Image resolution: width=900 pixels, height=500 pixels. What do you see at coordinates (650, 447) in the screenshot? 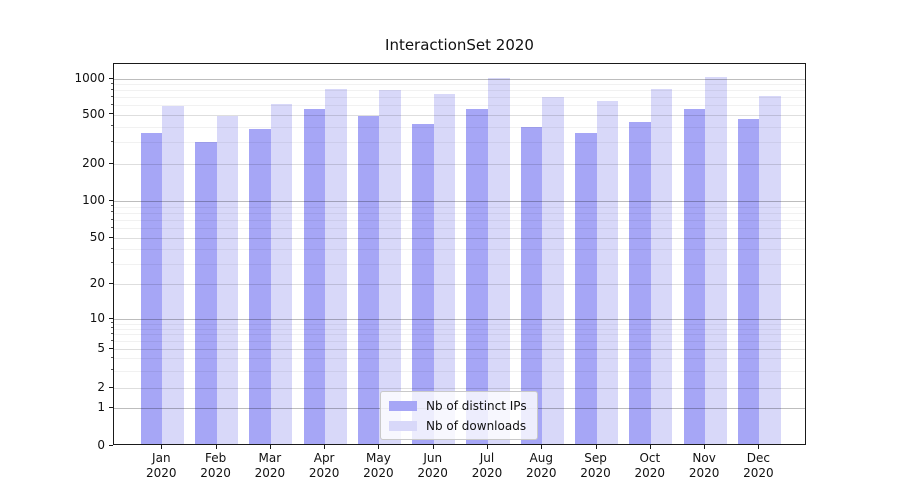
I see `x-tick-oct` at bounding box center [650, 447].